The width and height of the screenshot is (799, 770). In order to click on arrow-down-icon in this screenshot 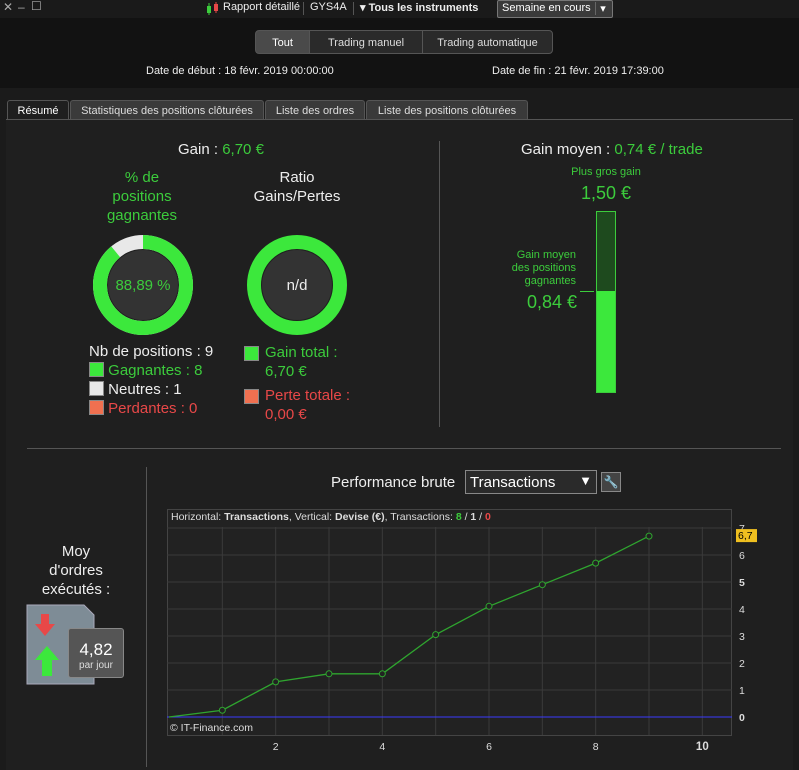, I will do `click(45, 625)`.